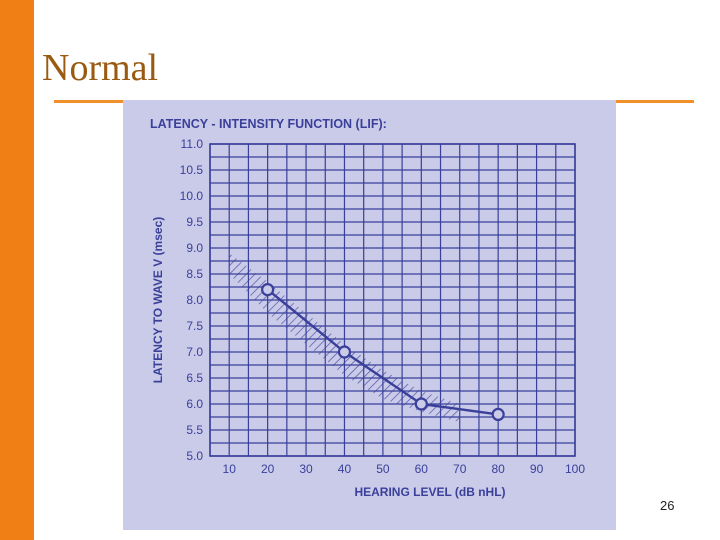  I want to click on slide-title: Normal, so click(100, 68).